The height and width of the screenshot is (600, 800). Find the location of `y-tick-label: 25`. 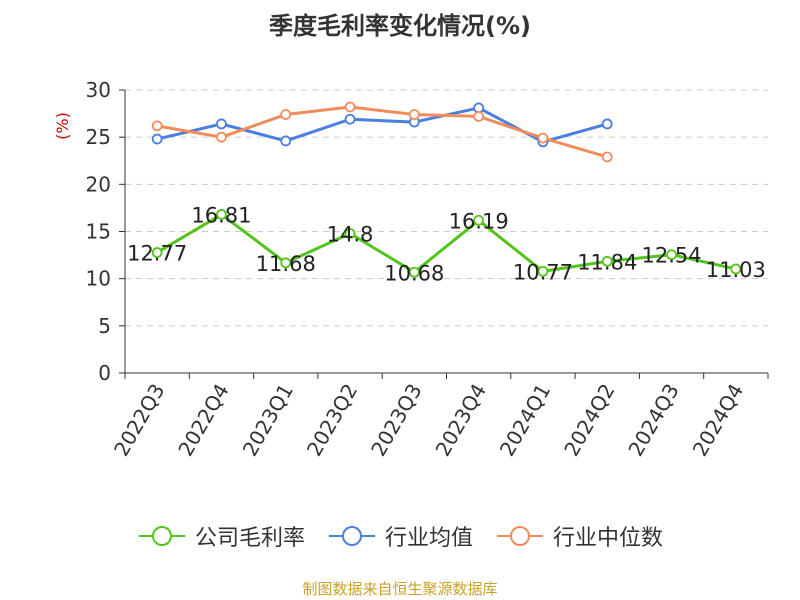

y-tick-label: 25 is located at coordinates (98, 137).